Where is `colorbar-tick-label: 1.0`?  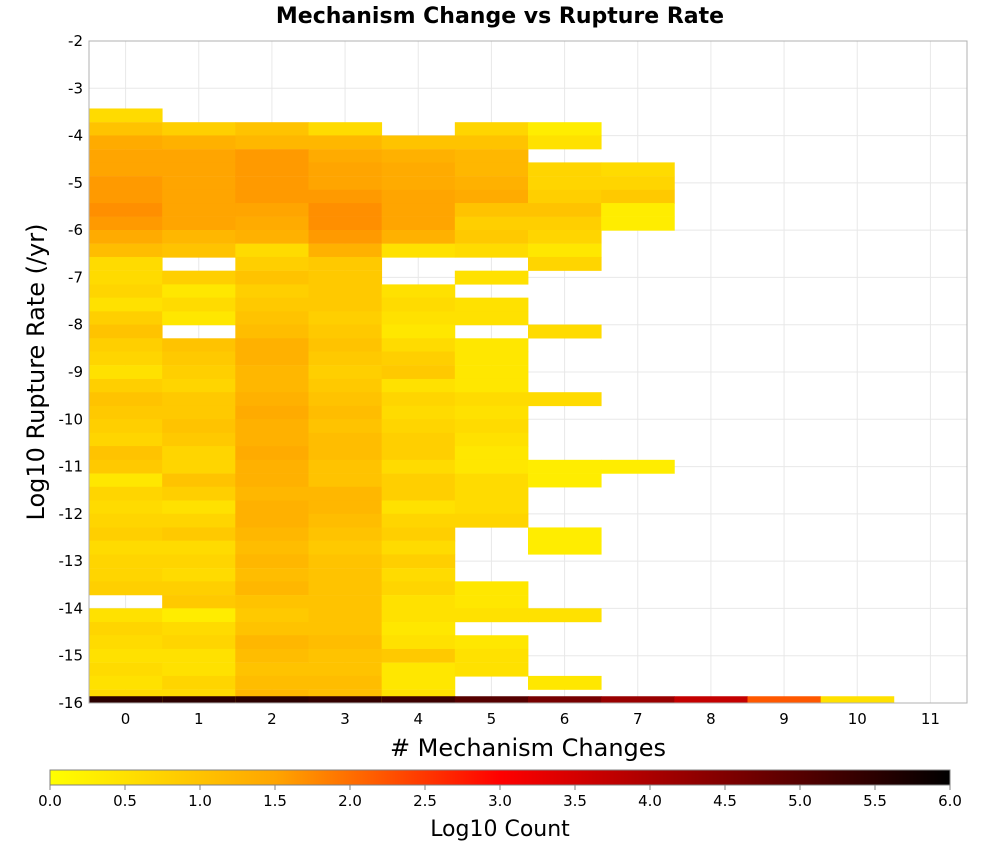
colorbar-tick-label: 1.0 is located at coordinates (200, 801).